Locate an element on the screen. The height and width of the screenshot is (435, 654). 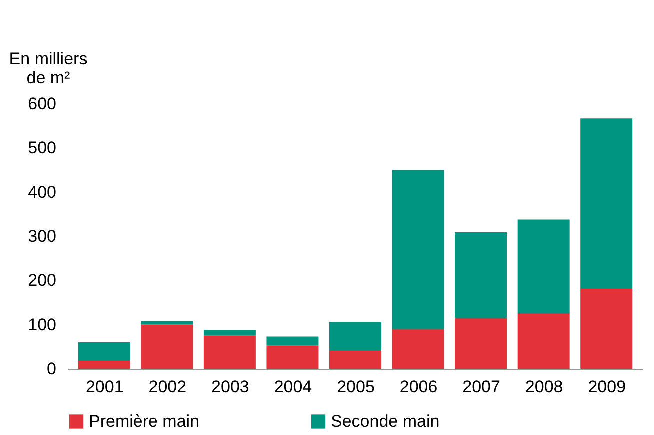
y-tick-label: 300 is located at coordinates (42, 236).